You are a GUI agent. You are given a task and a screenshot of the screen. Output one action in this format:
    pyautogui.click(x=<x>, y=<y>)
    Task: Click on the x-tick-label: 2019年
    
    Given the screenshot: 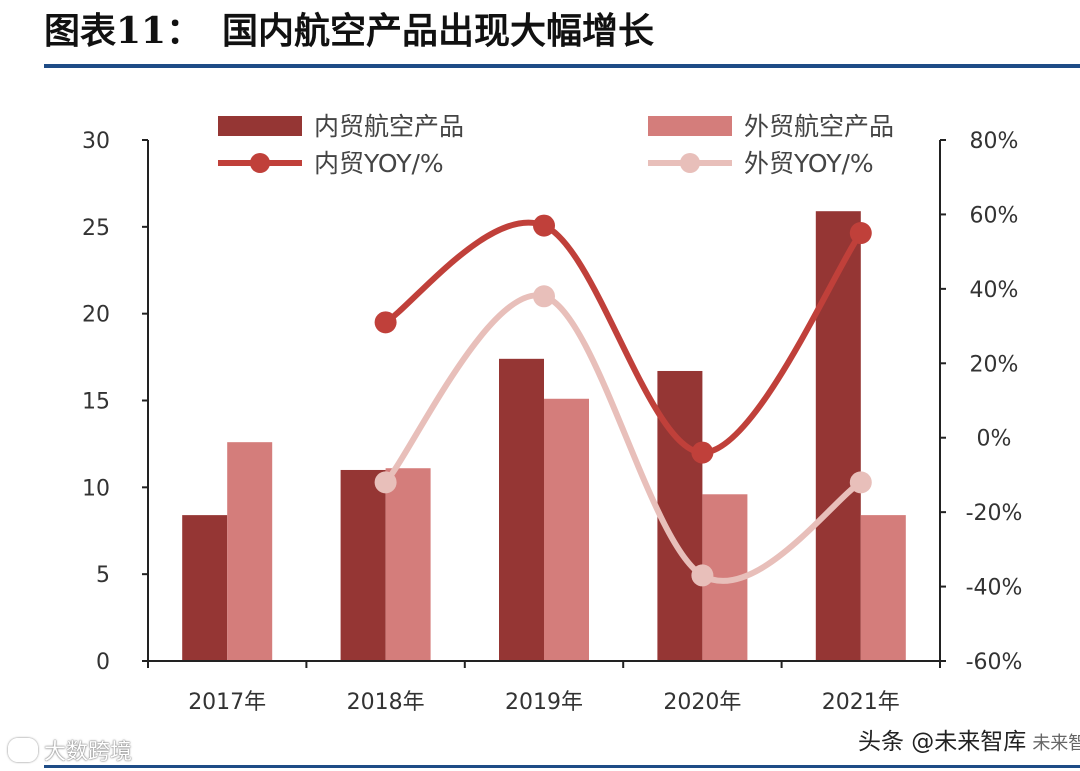 What is the action you would take?
    pyautogui.click(x=544, y=702)
    